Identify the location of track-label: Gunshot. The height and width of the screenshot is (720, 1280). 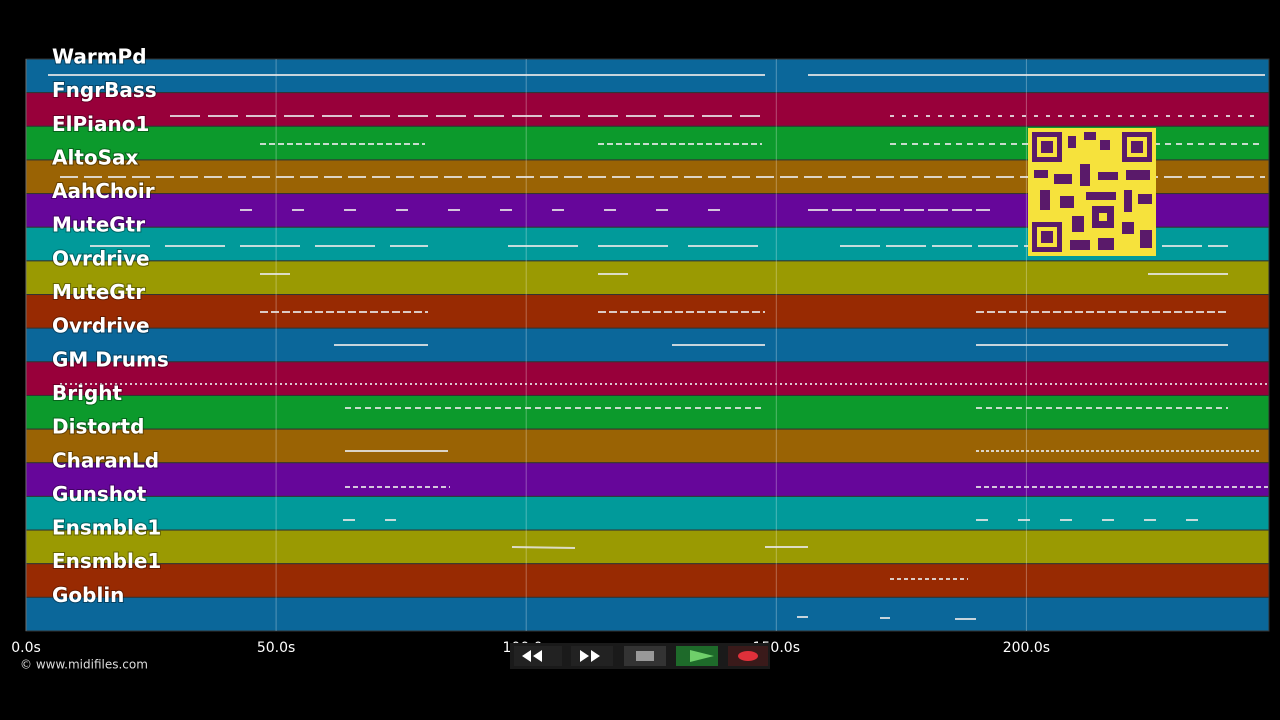
(99, 494).